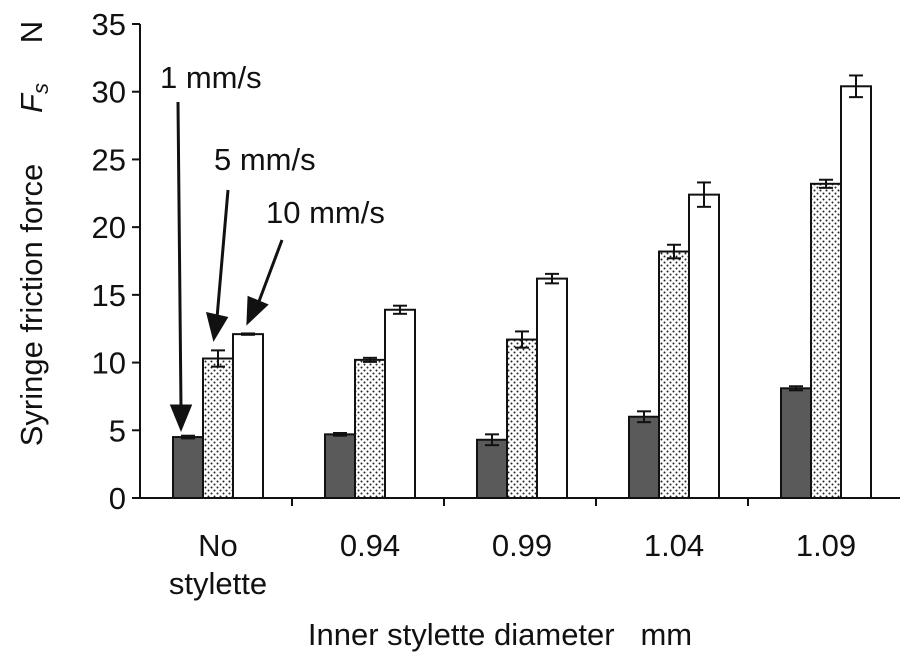 Image resolution: width=907 pixels, height=659 pixels. Describe the element at coordinates (500, 634) in the screenshot. I see `x-axis-title: Inner stylette diameter mm` at that location.